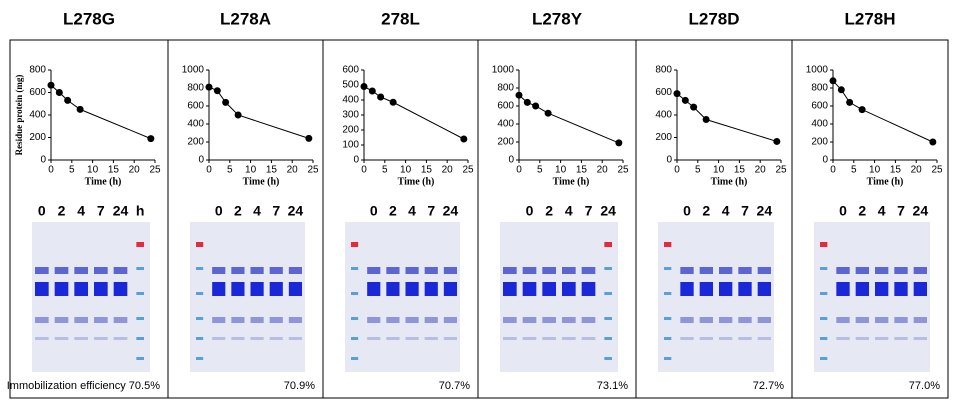  I want to click on panel-title: L278H, so click(869, 18).